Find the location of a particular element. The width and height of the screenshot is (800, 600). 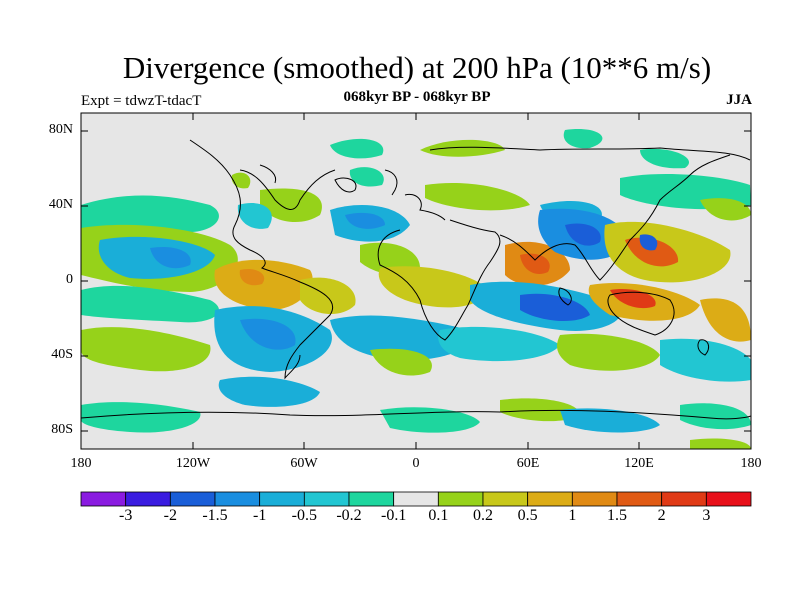

experiment-label: Expt = tdwzT-tdacT is located at coordinates (141, 101).